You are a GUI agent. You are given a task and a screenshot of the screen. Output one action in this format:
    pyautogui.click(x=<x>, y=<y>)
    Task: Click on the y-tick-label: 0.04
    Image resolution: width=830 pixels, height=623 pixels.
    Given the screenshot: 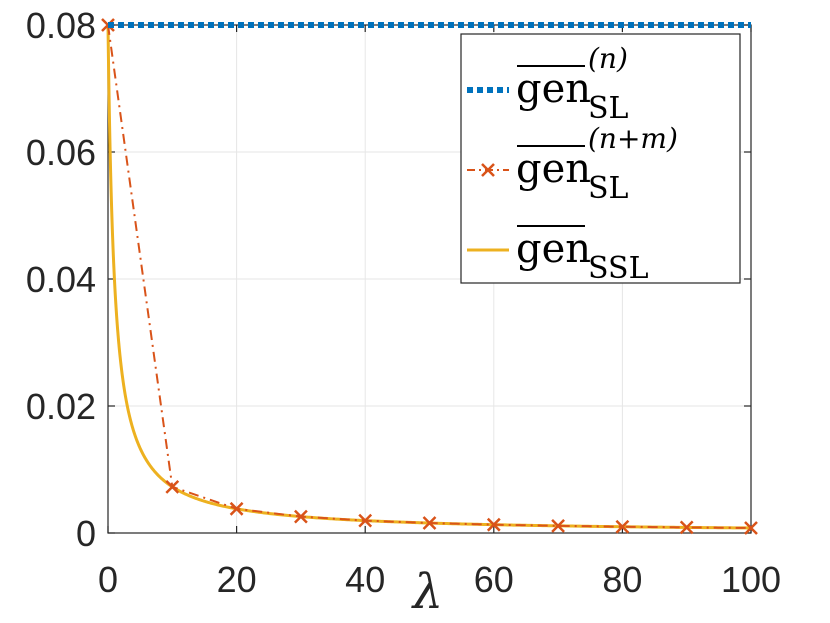 What is the action you would take?
    pyautogui.click(x=61, y=279)
    